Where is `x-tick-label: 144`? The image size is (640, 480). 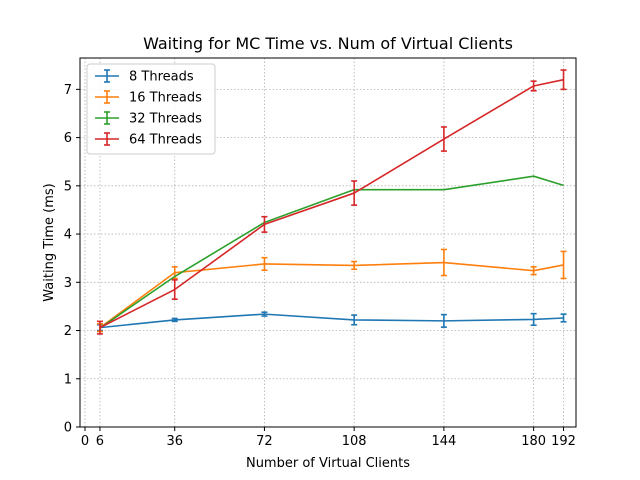 x-tick-label: 144 is located at coordinates (443, 441).